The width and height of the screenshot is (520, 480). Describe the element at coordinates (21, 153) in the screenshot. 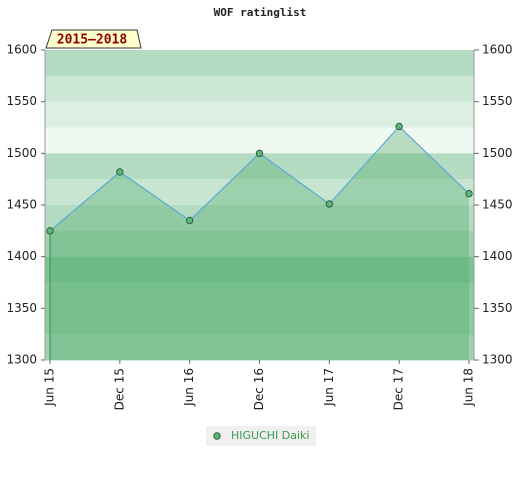

I see `y-tick-label: 1500` at that location.